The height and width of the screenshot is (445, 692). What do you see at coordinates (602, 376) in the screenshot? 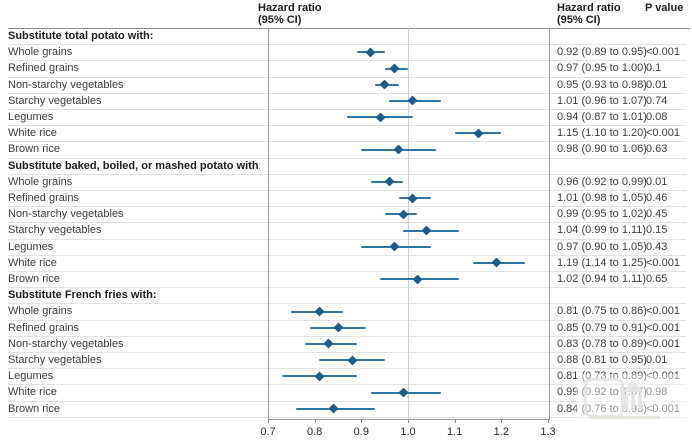
I see `hr-ci-value: 0.81 (0.73 to 0.89)` at bounding box center [602, 376].